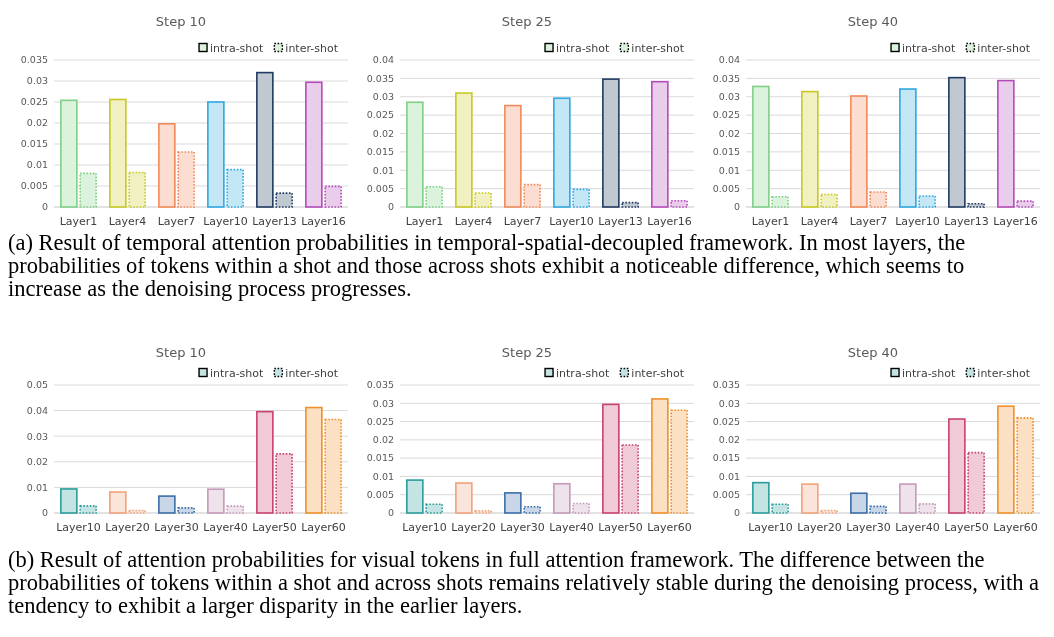  What do you see at coordinates (524, 582) in the screenshot?
I see `text: (b) Result of attention probabilities for visual tokens in full attention framework. The difference between the probabilities of tokens within a shot and across shots remains relatively stable during the denoising process, with a tendency to exhibit a larger disparity in the earlier layers.` at bounding box center [524, 582].